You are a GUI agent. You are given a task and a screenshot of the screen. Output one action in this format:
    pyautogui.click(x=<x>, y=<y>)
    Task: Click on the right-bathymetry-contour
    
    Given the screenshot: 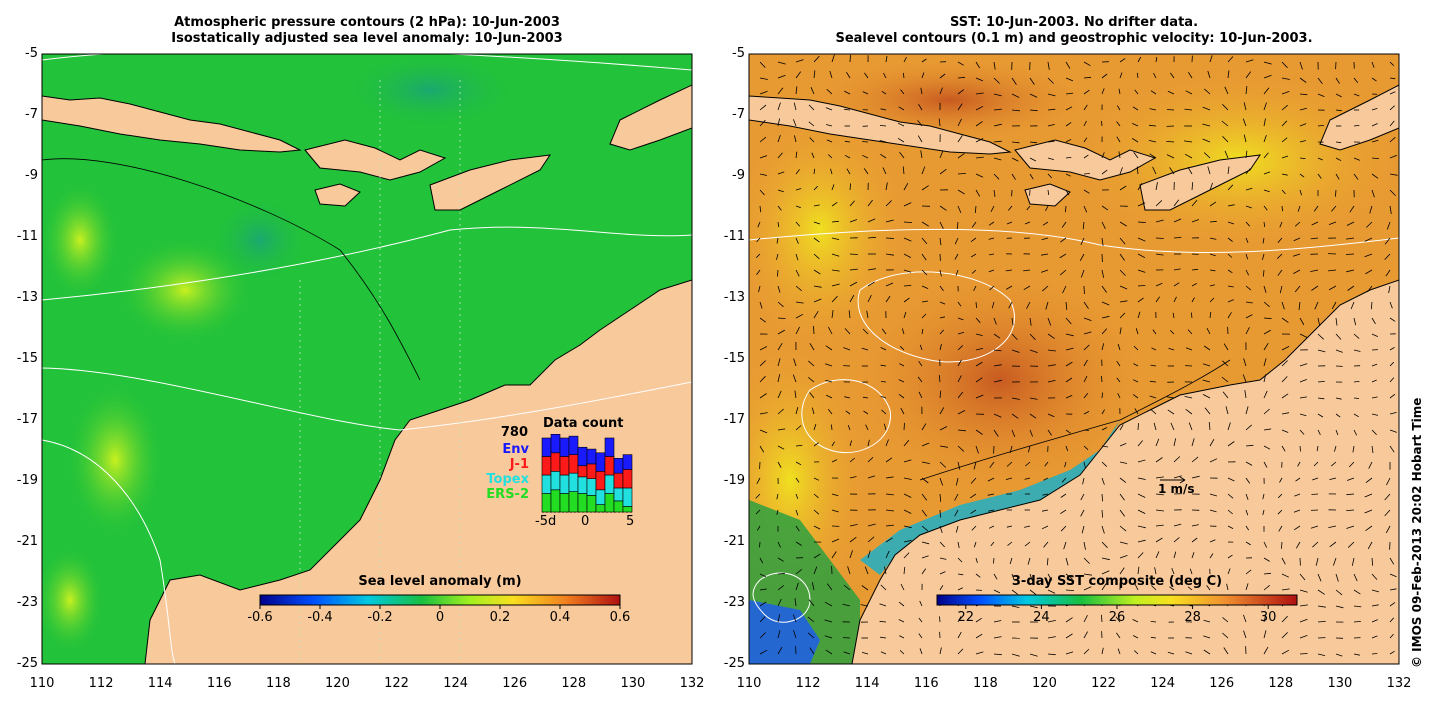 What is the action you would take?
    pyautogui.click(x=1075, y=420)
    